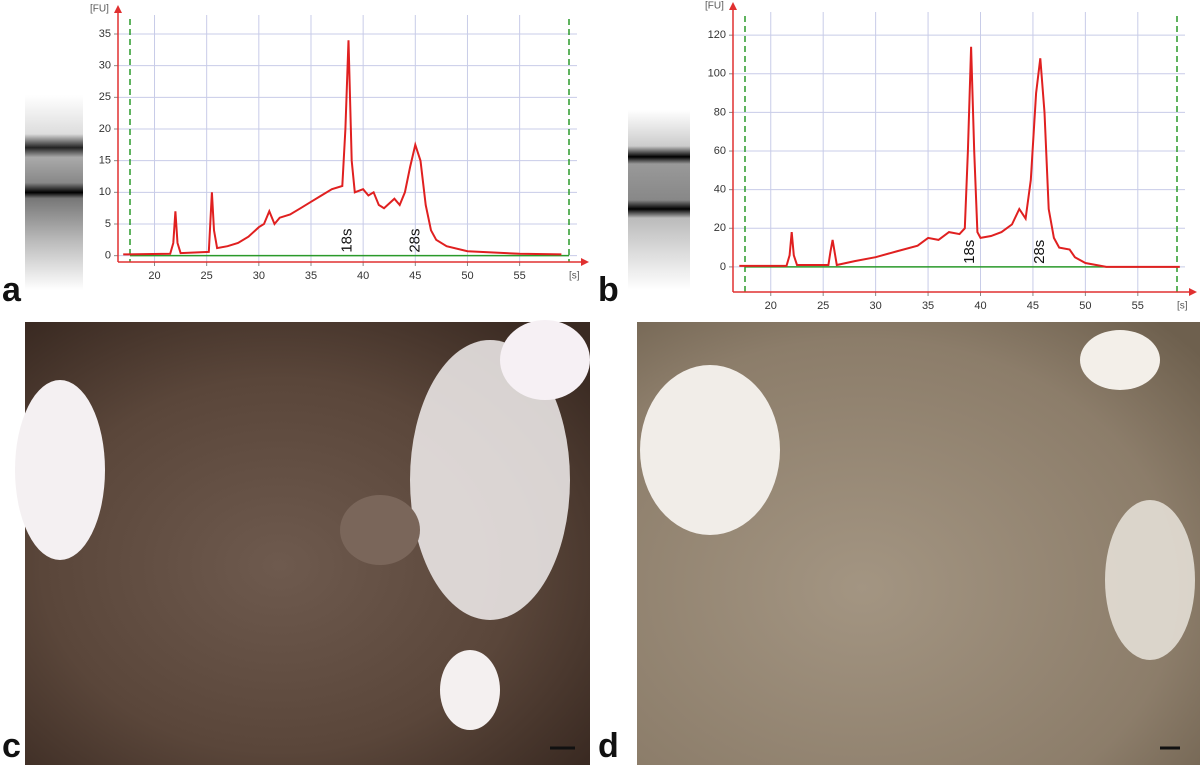 This screenshot has width=1200, height=765. I want to click on panel-label: a, so click(12, 290).